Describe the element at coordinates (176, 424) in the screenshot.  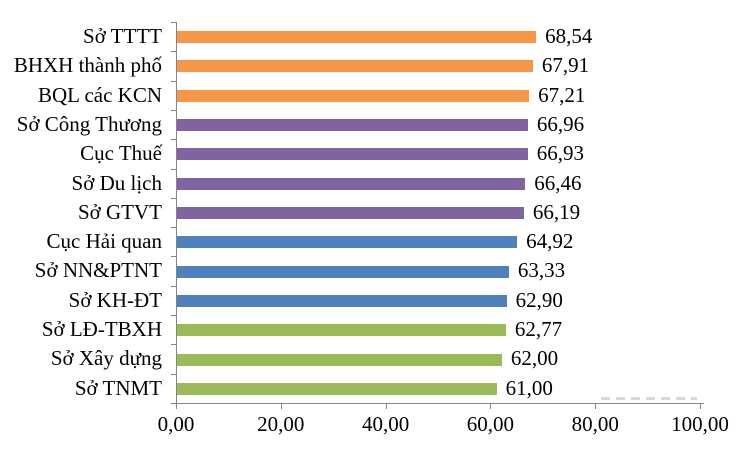
I see `x-tick-label: 0,00` at that location.